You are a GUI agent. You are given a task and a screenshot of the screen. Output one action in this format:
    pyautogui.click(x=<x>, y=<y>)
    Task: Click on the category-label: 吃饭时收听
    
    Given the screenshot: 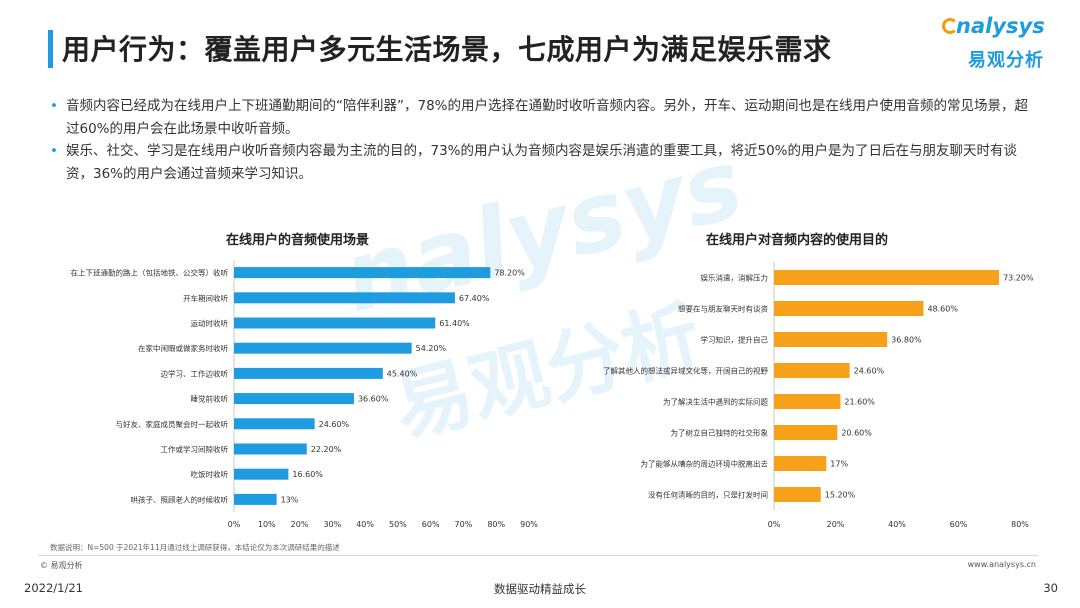 What is the action you would take?
    pyautogui.click(x=210, y=474)
    